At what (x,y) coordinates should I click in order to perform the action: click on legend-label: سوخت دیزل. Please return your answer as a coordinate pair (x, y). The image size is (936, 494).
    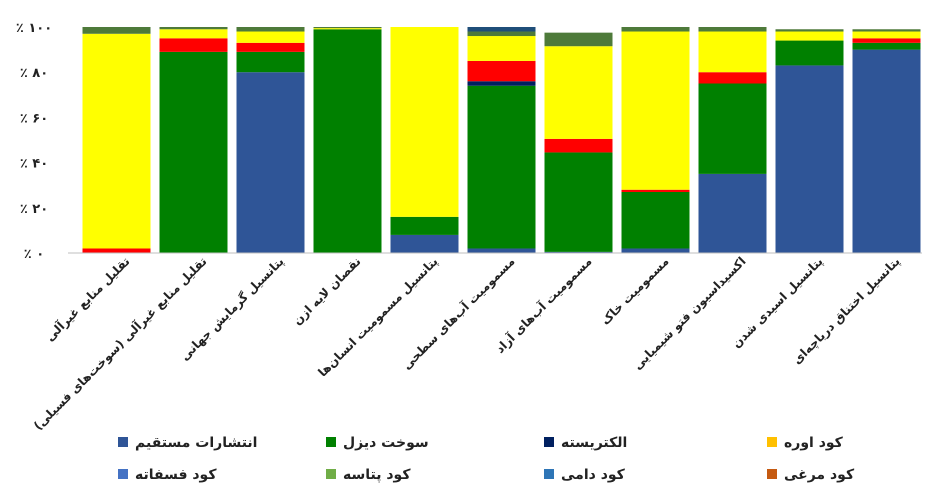
    Looking at the image, I should click on (386, 443).